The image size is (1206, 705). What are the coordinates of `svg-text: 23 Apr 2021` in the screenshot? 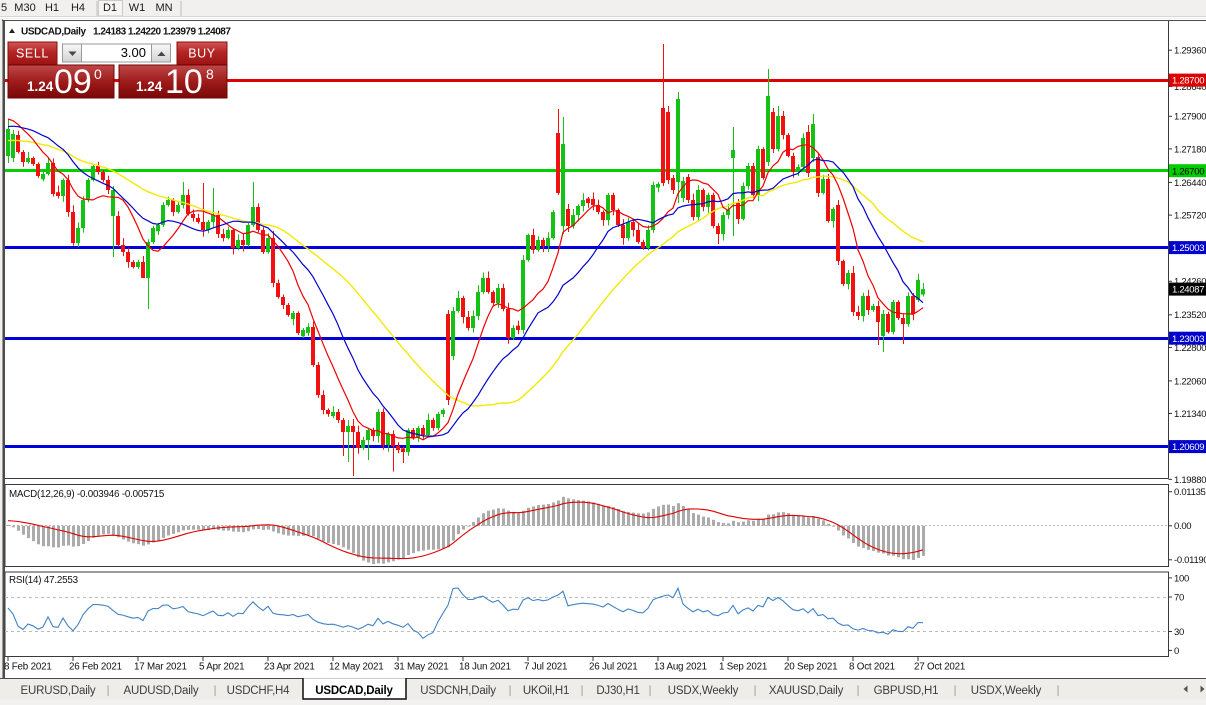 It's located at (289, 667).